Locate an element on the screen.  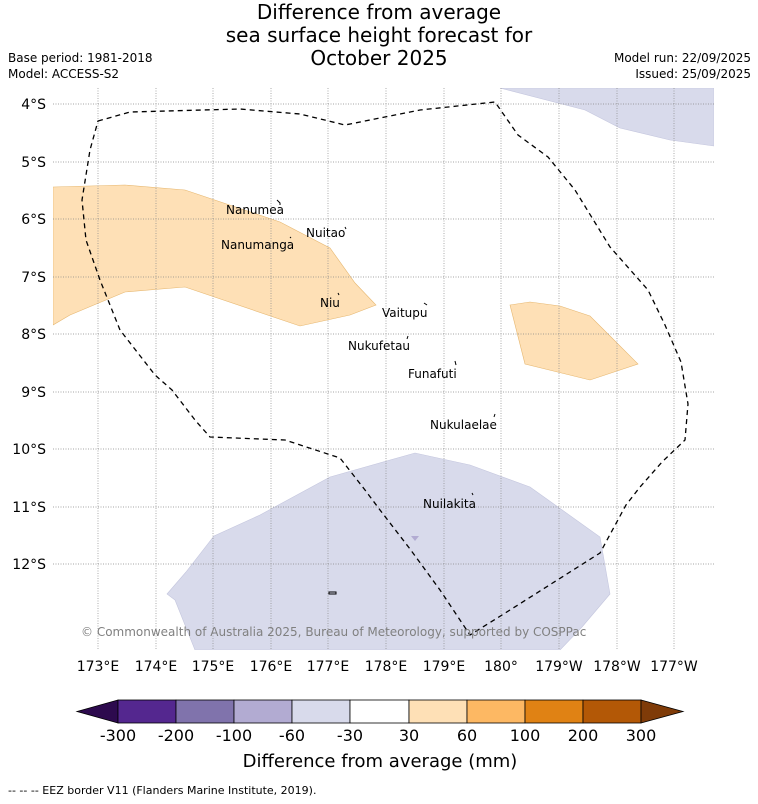
lon-label: 176°E is located at coordinates (271, 667).